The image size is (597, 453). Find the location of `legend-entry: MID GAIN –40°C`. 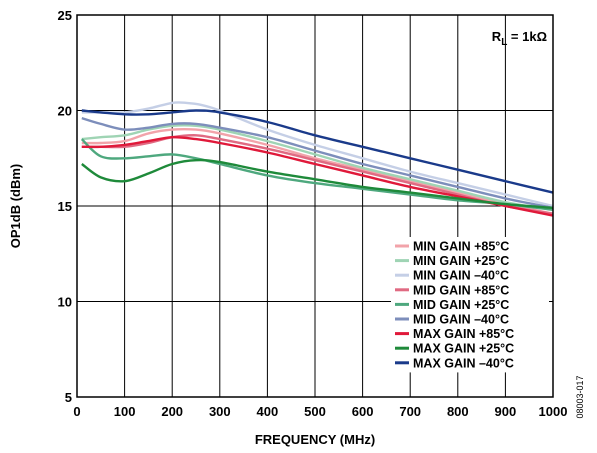

legend-entry: MID GAIN –40°C is located at coordinates (461, 320).